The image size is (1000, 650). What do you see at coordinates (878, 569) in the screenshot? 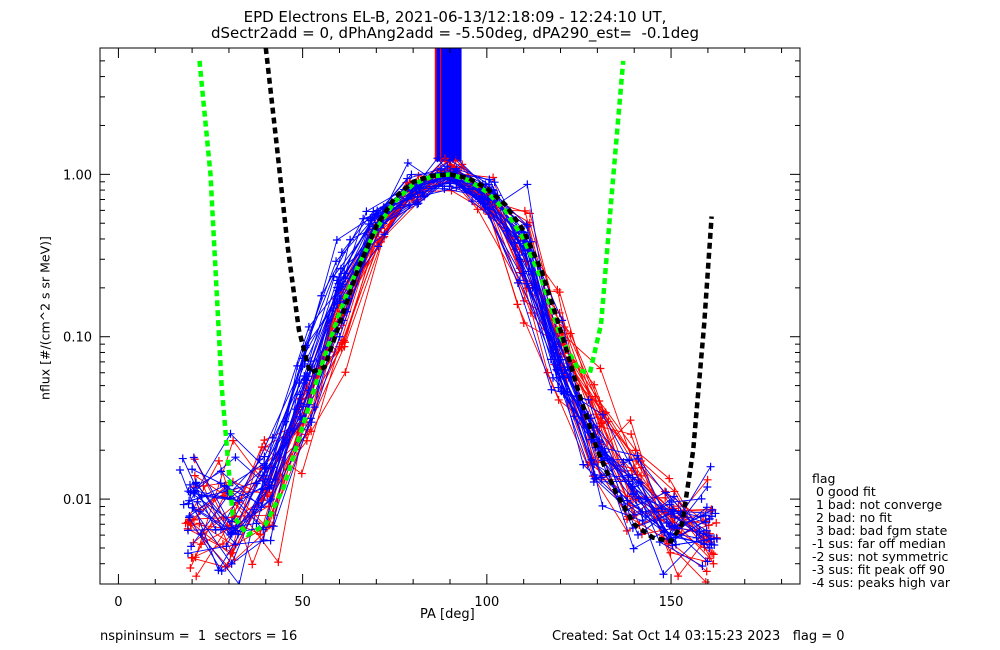
I see `legend-item: -3 sus: fit peak off 90` at bounding box center [878, 569].